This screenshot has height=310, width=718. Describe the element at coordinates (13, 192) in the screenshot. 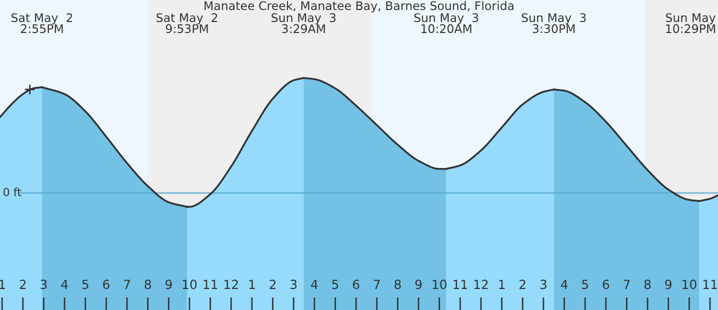

I see `ref-line-label: 0 ft` at that location.